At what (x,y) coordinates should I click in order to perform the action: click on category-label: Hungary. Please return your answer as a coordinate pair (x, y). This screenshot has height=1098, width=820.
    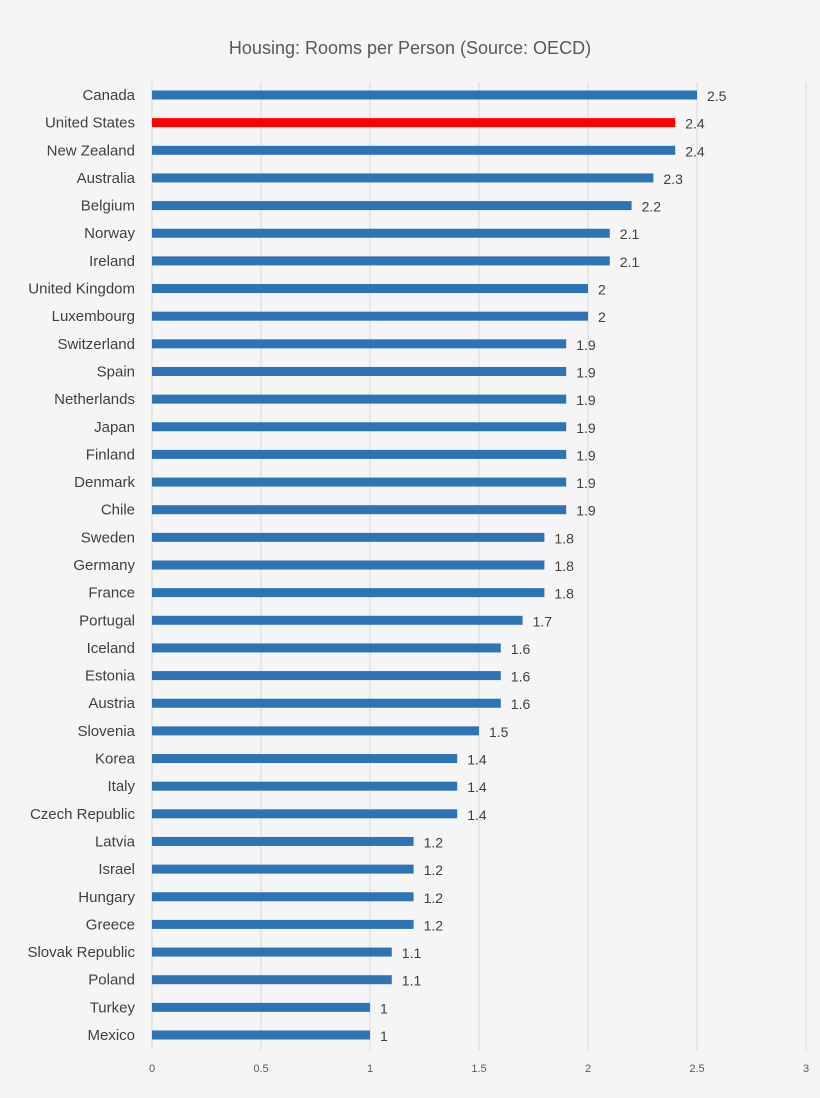
    Looking at the image, I should click on (106, 897).